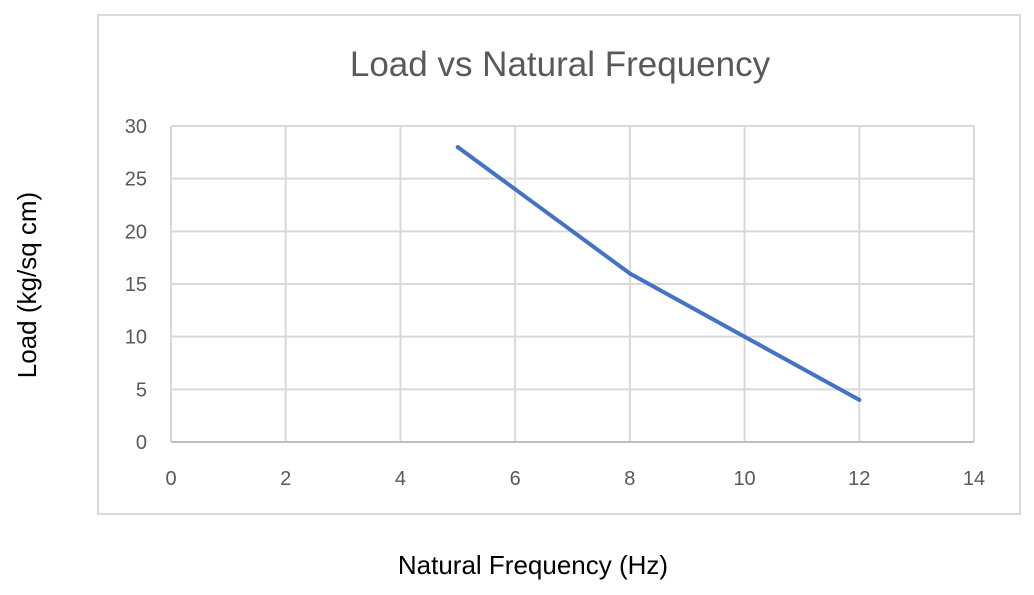 Image resolution: width=1034 pixels, height=595 pixels. What do you see at coordinates (136, 338) in the screenshot?
I see `y-tick-label: 10` at bounding box center [136, 338].